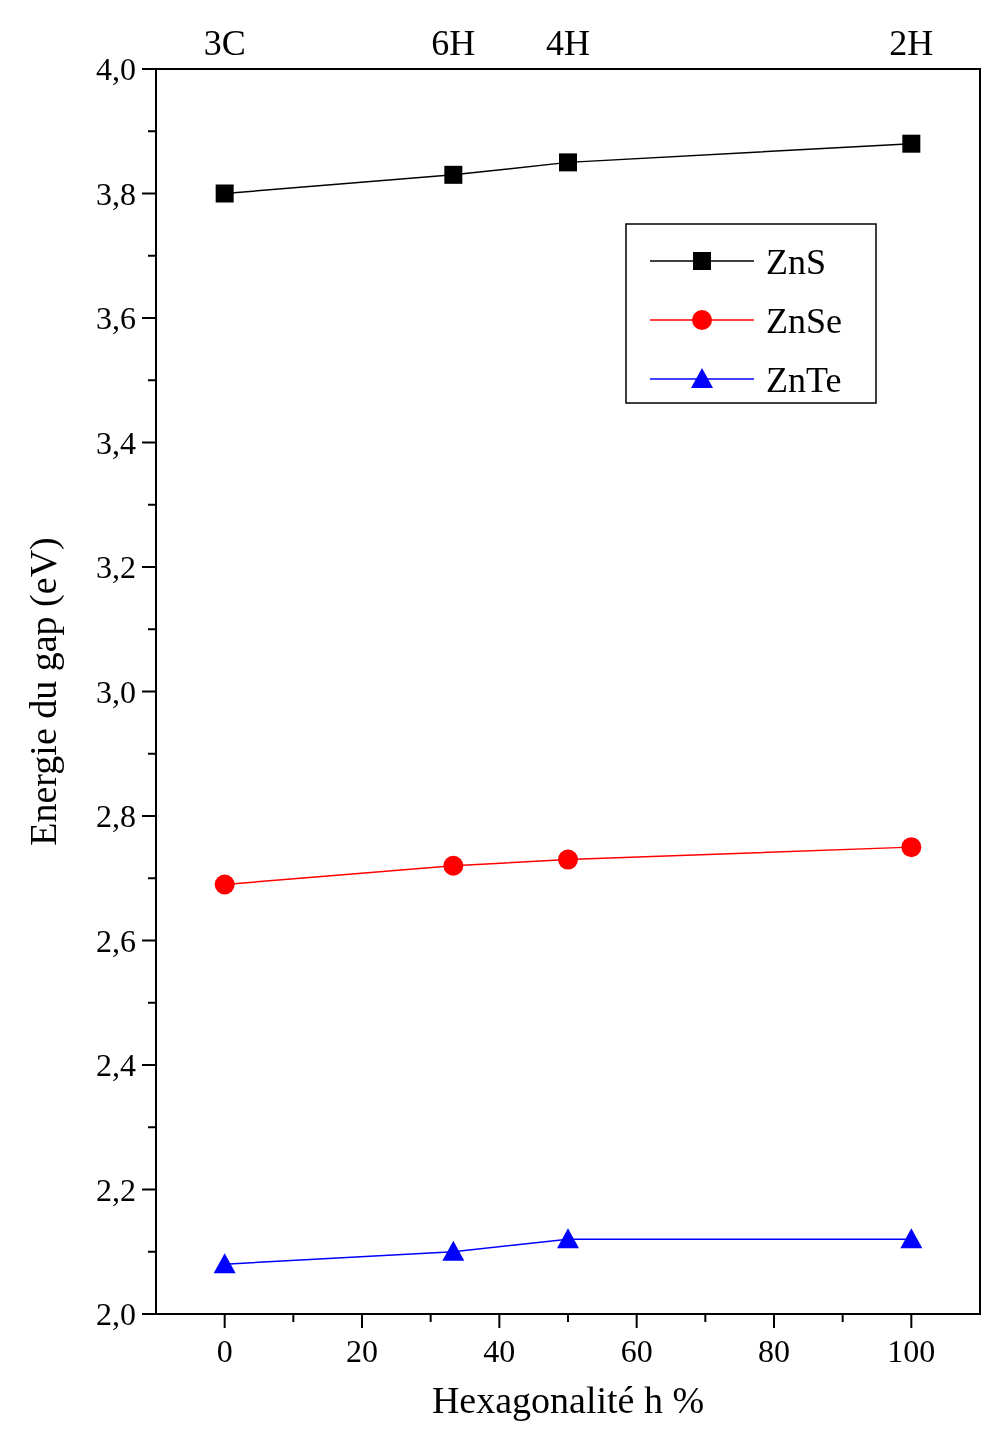 This screenshot has height=1433, width=1001. Describe the element at coordinates (911, 43) in the screenshot. I see `text: 2H` at that location.